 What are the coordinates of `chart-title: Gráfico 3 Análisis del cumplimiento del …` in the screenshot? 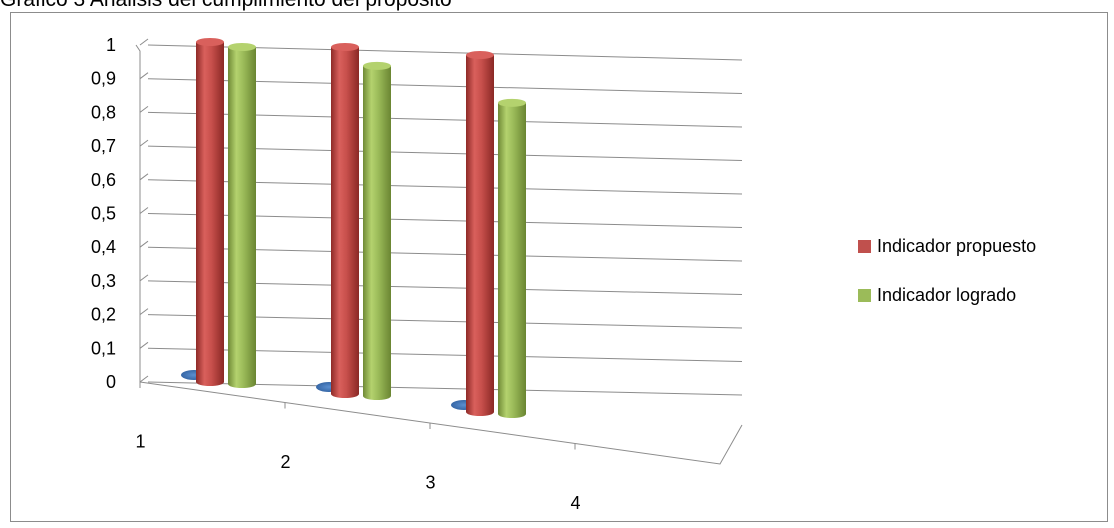 It's located at (226, 6).